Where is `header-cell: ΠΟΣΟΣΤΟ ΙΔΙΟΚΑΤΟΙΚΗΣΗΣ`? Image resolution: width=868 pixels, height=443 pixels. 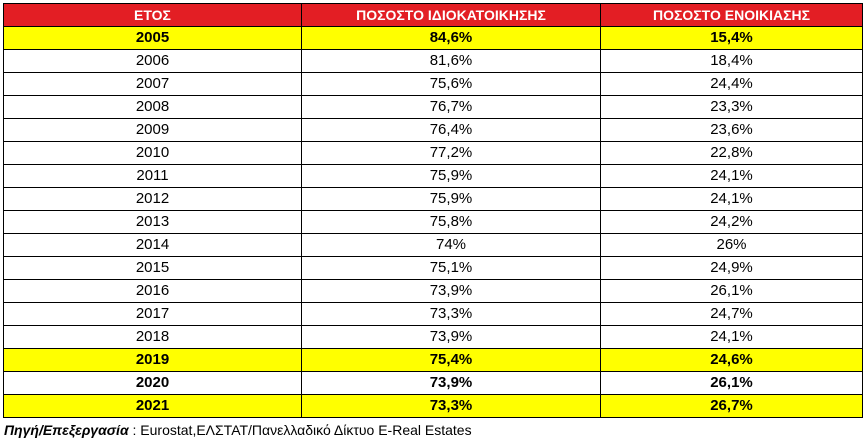 header-cell: ΠΟΣΟΣΤΟ ΙΔΙΟΚΑΤΟΙΚΗΣΗΣ is located at coordinates (451, 15).